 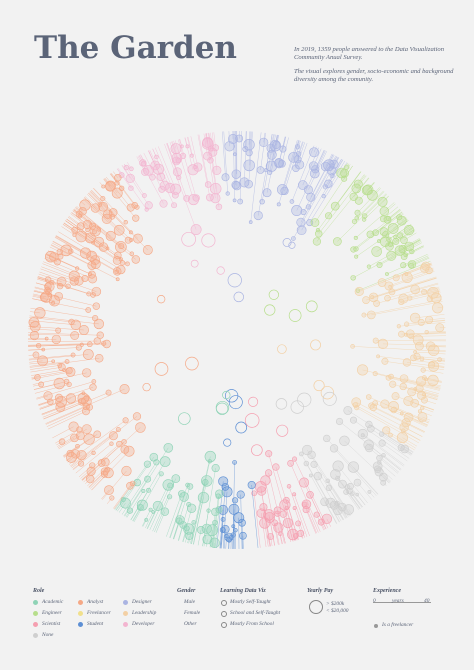 What do you see at coordinates (186, 591) in the screenshot?
I see `legend-title: Gender` at bounding box center [186, 591].